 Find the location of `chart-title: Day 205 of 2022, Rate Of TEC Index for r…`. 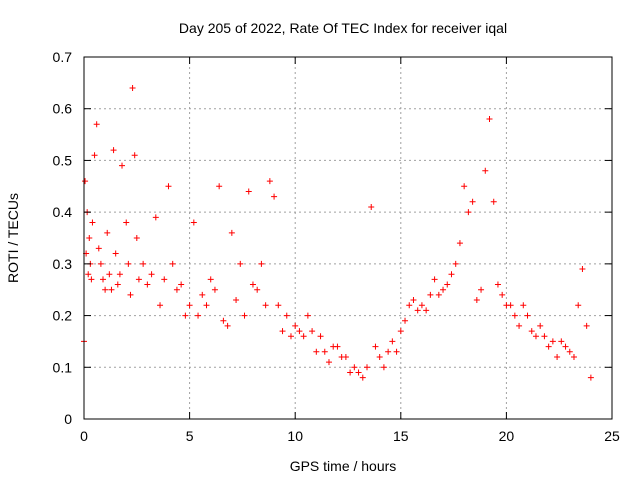

chart-title: Day 205 of 2022, Rate Of TEC Index for r… is located at coordinates (343, 28).